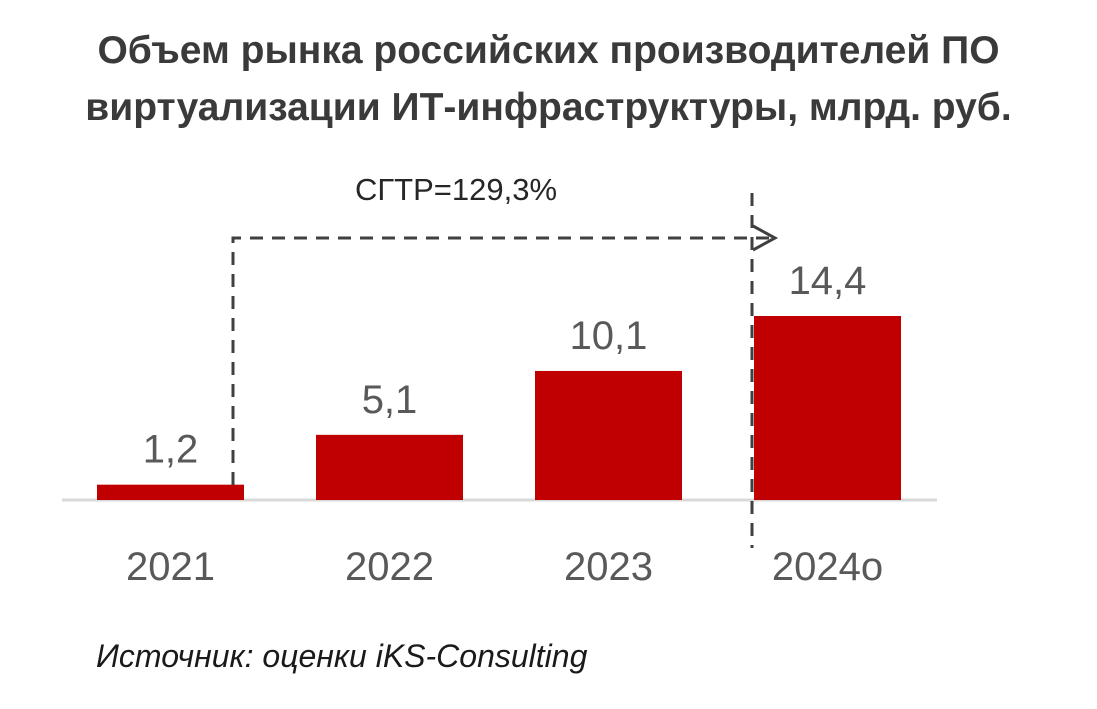  Describe the element at coordinates (171, 450) in the screenshot. I see `data-label-2021: 1,2` at that location.